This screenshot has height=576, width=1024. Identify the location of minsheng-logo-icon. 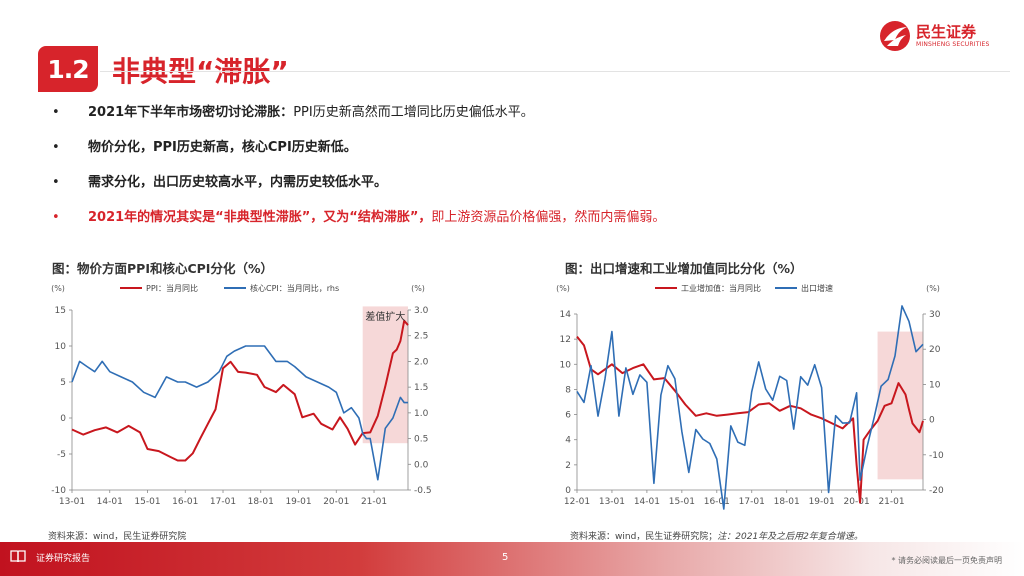
(895, 36).